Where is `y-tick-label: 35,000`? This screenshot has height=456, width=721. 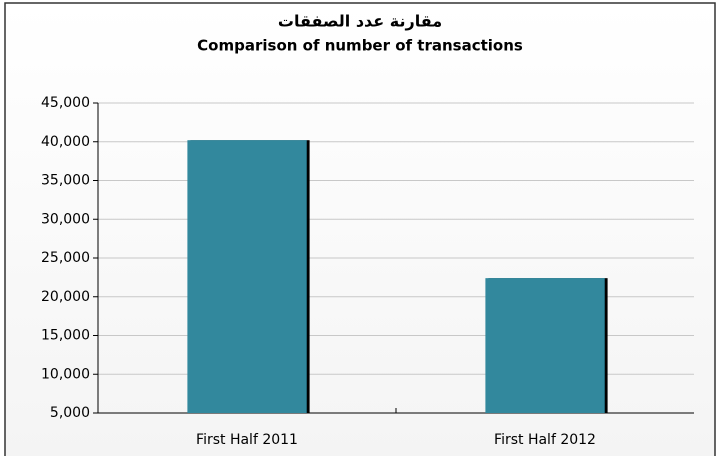
y-tick-label: 35,000 is located at coordinates (65, 181).